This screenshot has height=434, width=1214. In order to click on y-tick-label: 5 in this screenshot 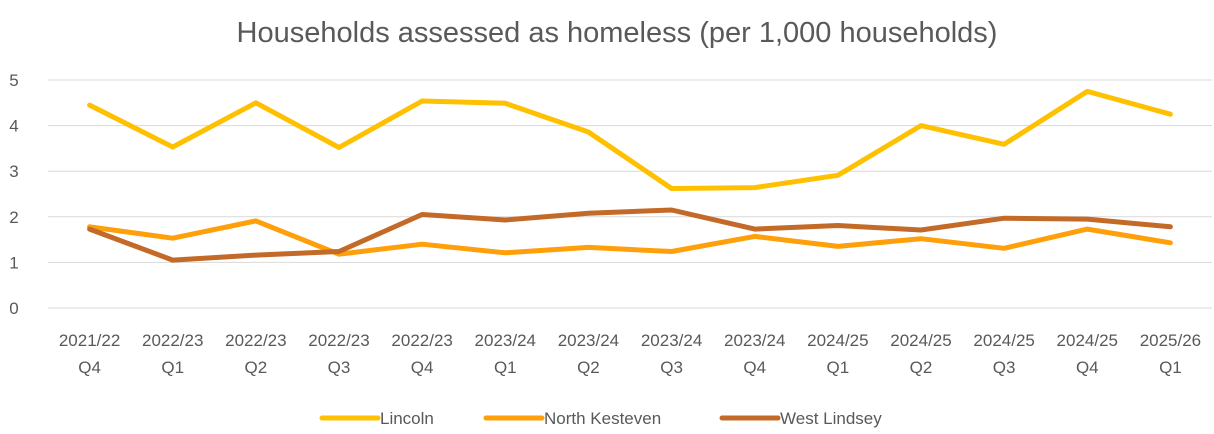, I will do `click(13, 80)`.